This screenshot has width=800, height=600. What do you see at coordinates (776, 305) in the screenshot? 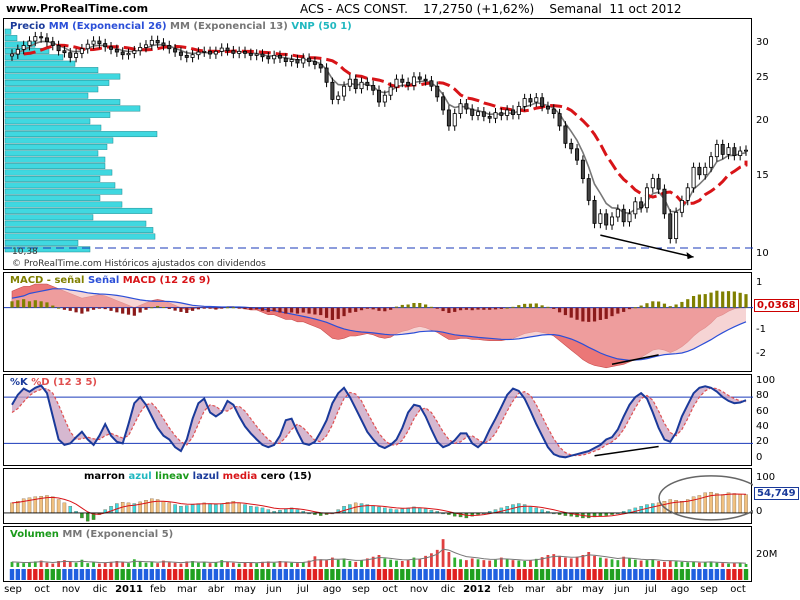
I see `macd-last-value: 0,0368` at bounding box center [776, 305].